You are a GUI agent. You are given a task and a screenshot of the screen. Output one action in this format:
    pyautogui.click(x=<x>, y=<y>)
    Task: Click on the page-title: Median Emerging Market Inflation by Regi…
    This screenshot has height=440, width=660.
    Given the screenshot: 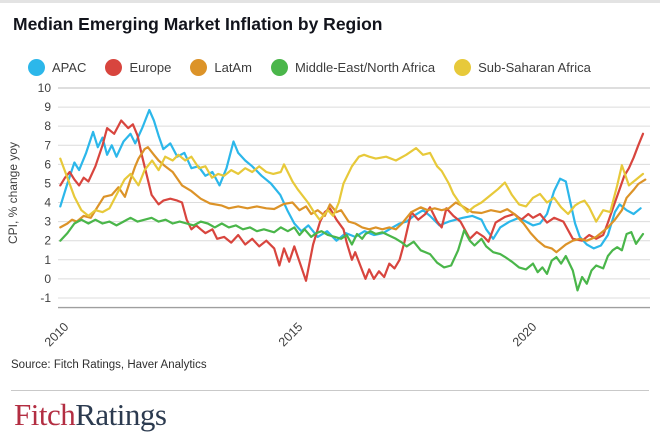 What is the action you would take?
    pyautogui.click(x=198, y=24)
    